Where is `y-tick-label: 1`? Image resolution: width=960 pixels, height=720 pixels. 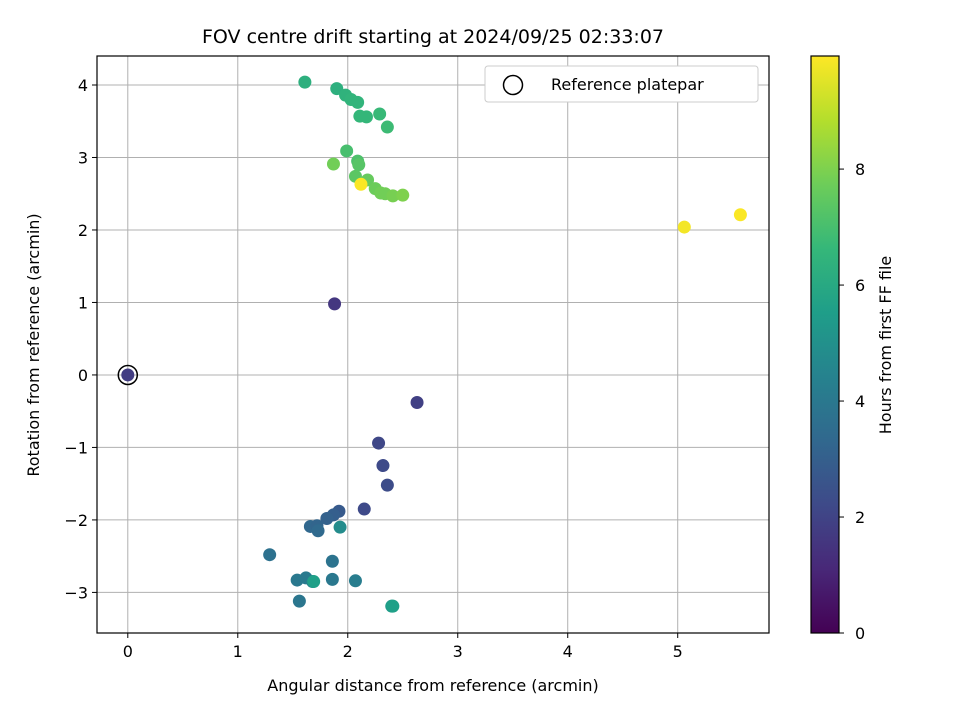
y-tick-label: 1 is located at coordinates (83, 302).